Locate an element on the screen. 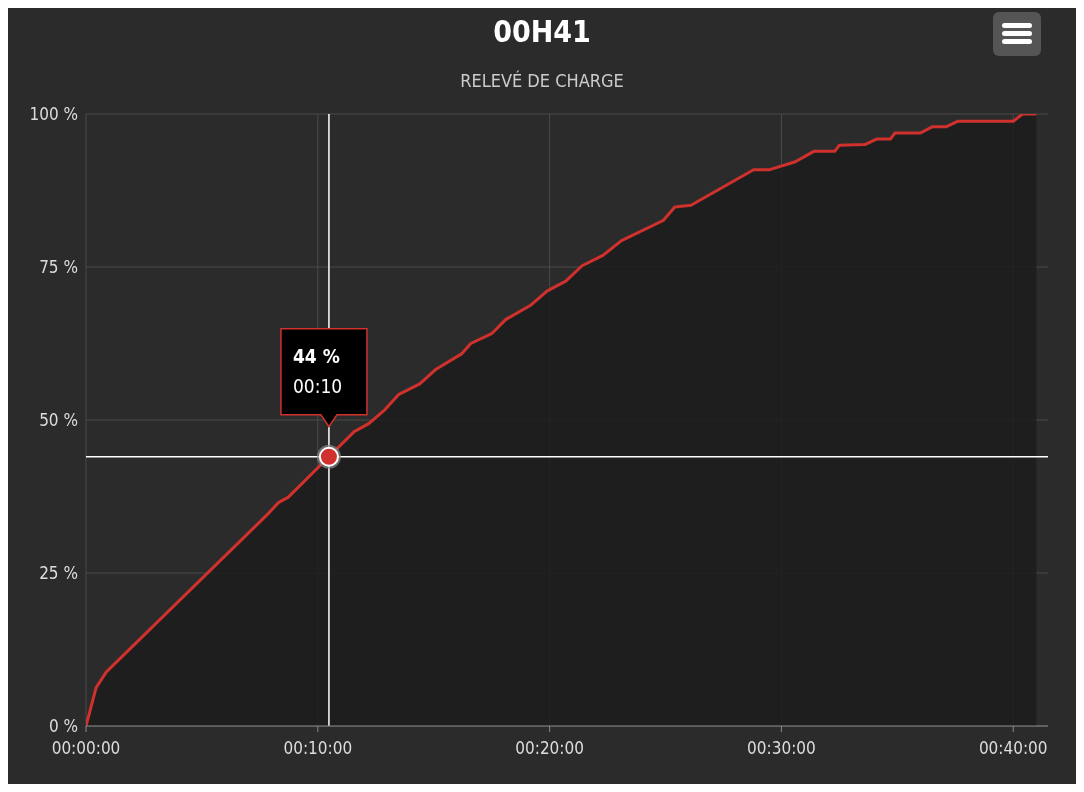  y-tick-label: 100 % is located at coordinates (53, 114).